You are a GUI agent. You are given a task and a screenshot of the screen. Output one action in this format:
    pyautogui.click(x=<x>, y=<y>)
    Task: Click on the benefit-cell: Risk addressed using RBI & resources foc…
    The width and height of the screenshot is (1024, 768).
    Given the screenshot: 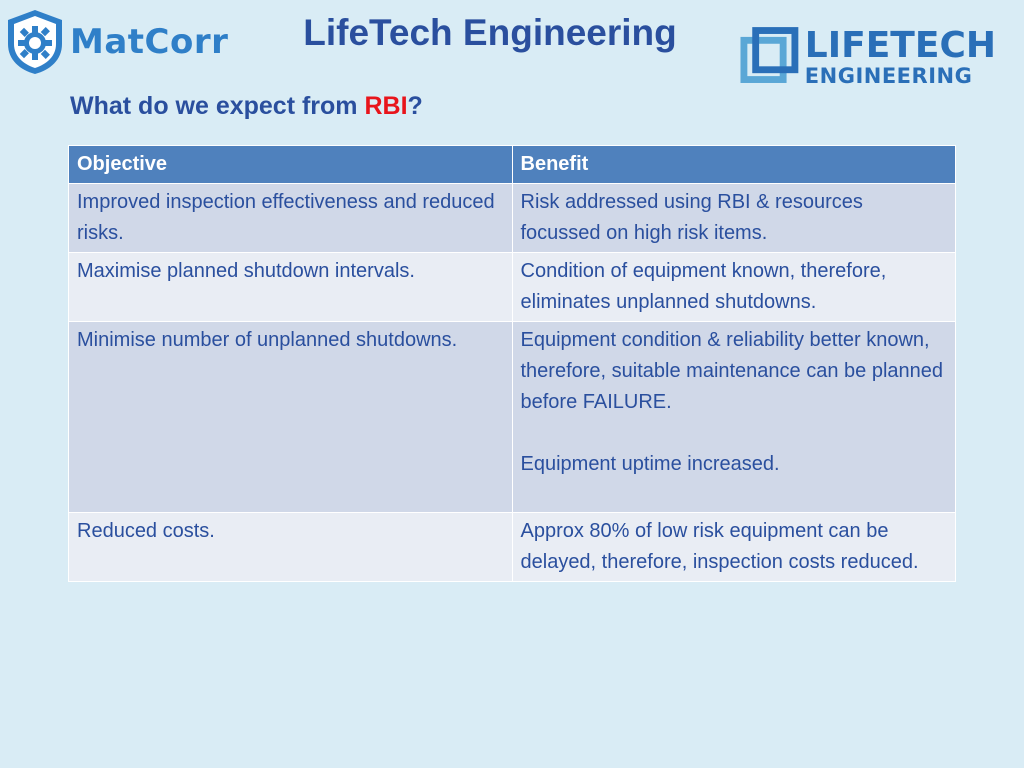 What is the action you would take?
    pyautogui.click(x=733, y=218)
    